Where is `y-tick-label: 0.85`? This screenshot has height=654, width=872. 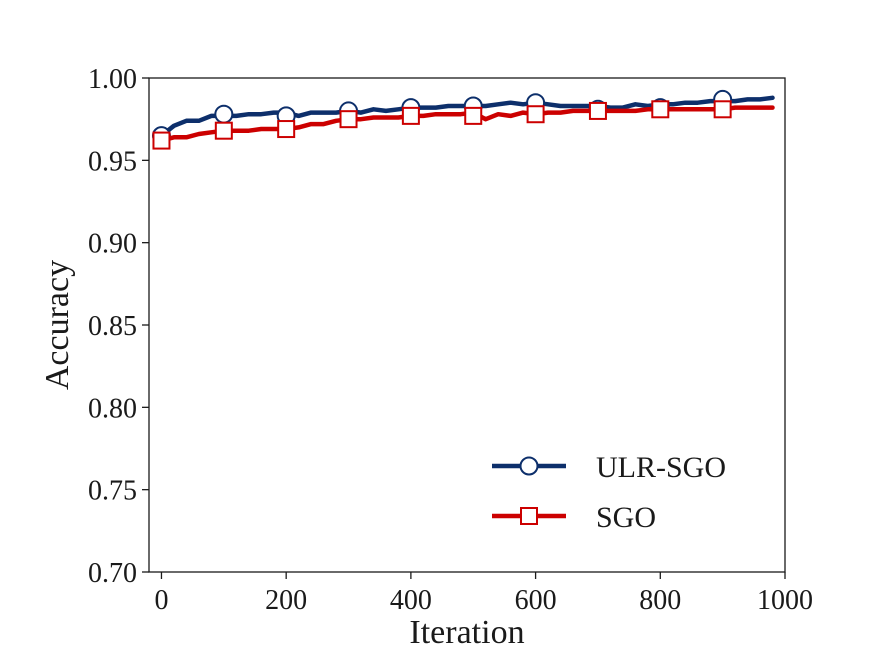 y-tick-label: 0.85 is located at coordinates (112, 326).